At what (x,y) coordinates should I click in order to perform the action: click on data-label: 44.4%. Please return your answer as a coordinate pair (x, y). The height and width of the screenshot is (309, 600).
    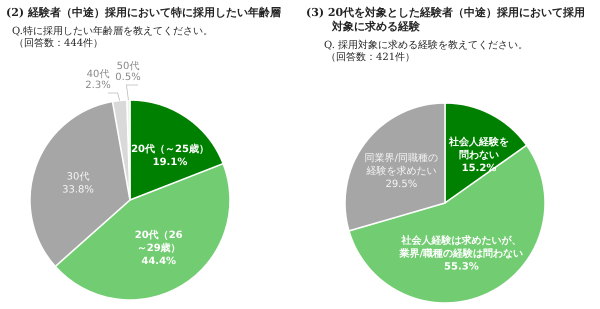
    Looking at the image, I should click on (158, 261).